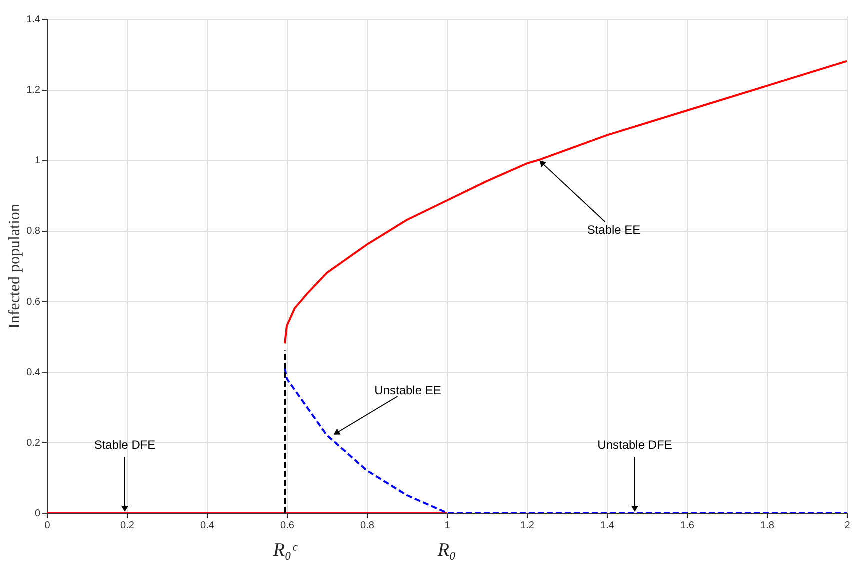  What do you see at coordinates (285, 550) in the screenshot?
I see `text: R₀ᶜ` at bounding box center [285, 550].